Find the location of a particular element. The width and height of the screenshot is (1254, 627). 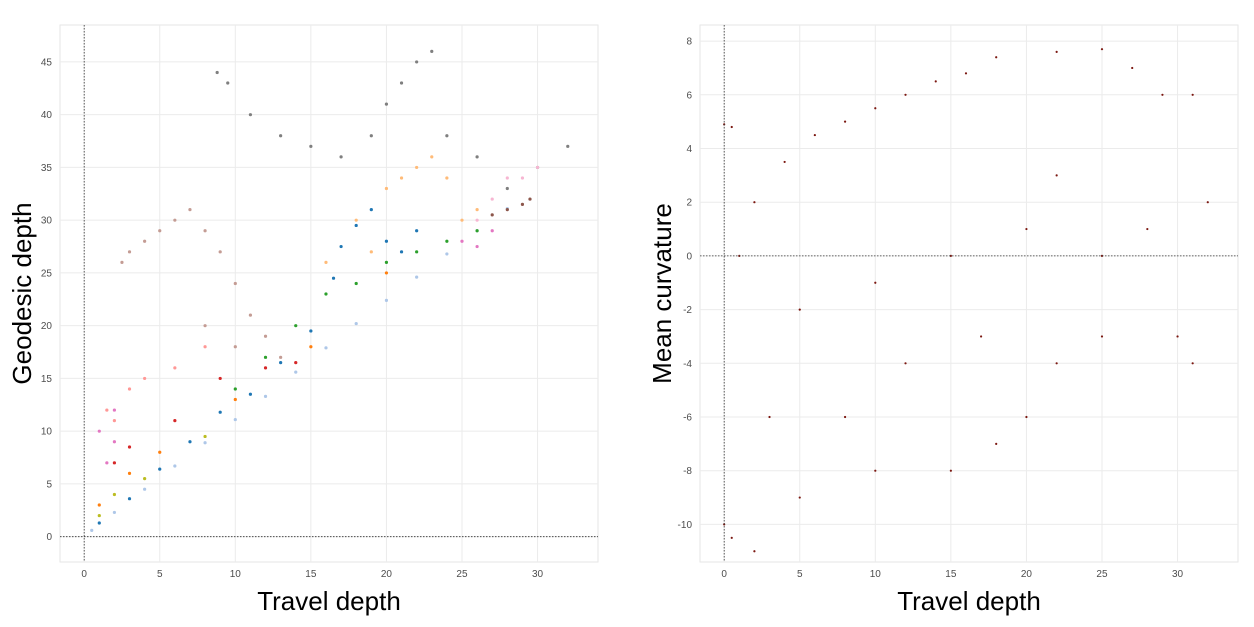

curvature-x-tick-label: 25 is located at coordinates (1102, 574).